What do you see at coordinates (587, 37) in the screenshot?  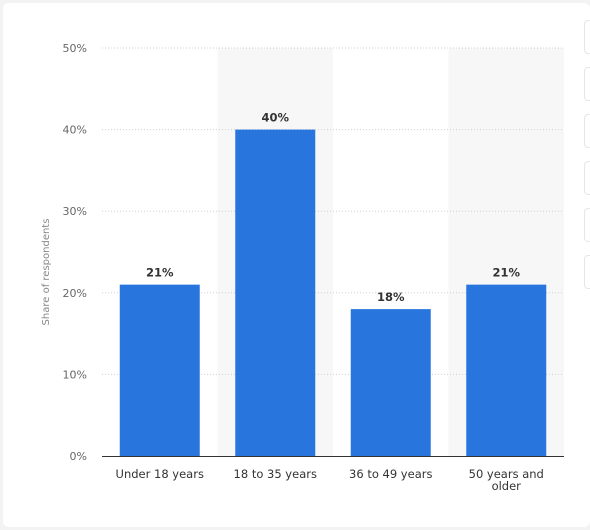 I see `star-icon` at bounding box center [587, 37].